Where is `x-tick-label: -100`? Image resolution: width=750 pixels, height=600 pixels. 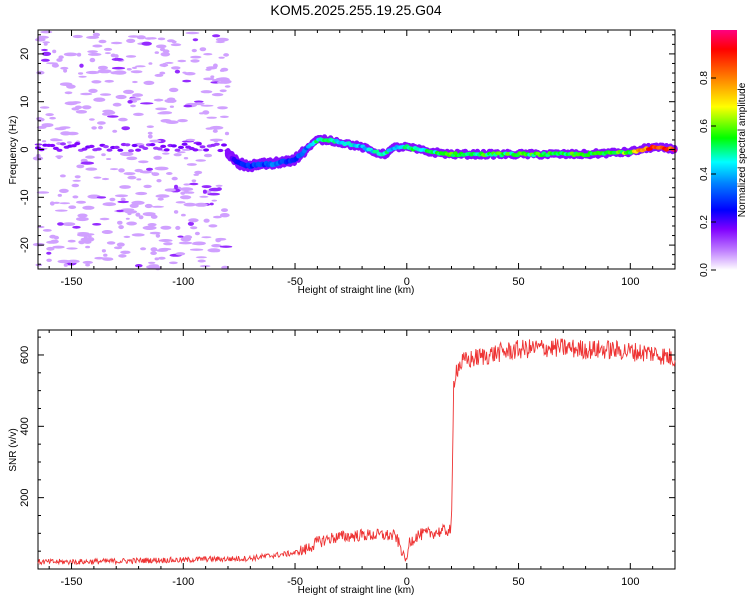 x-tick-label: -100 is located at coordinates (183, 282).